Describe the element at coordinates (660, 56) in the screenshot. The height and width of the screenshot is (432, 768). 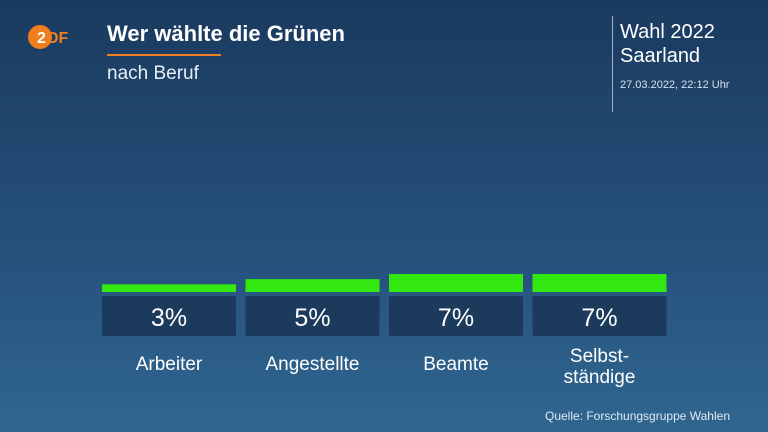
I see `election-region: Saarland` at that location.